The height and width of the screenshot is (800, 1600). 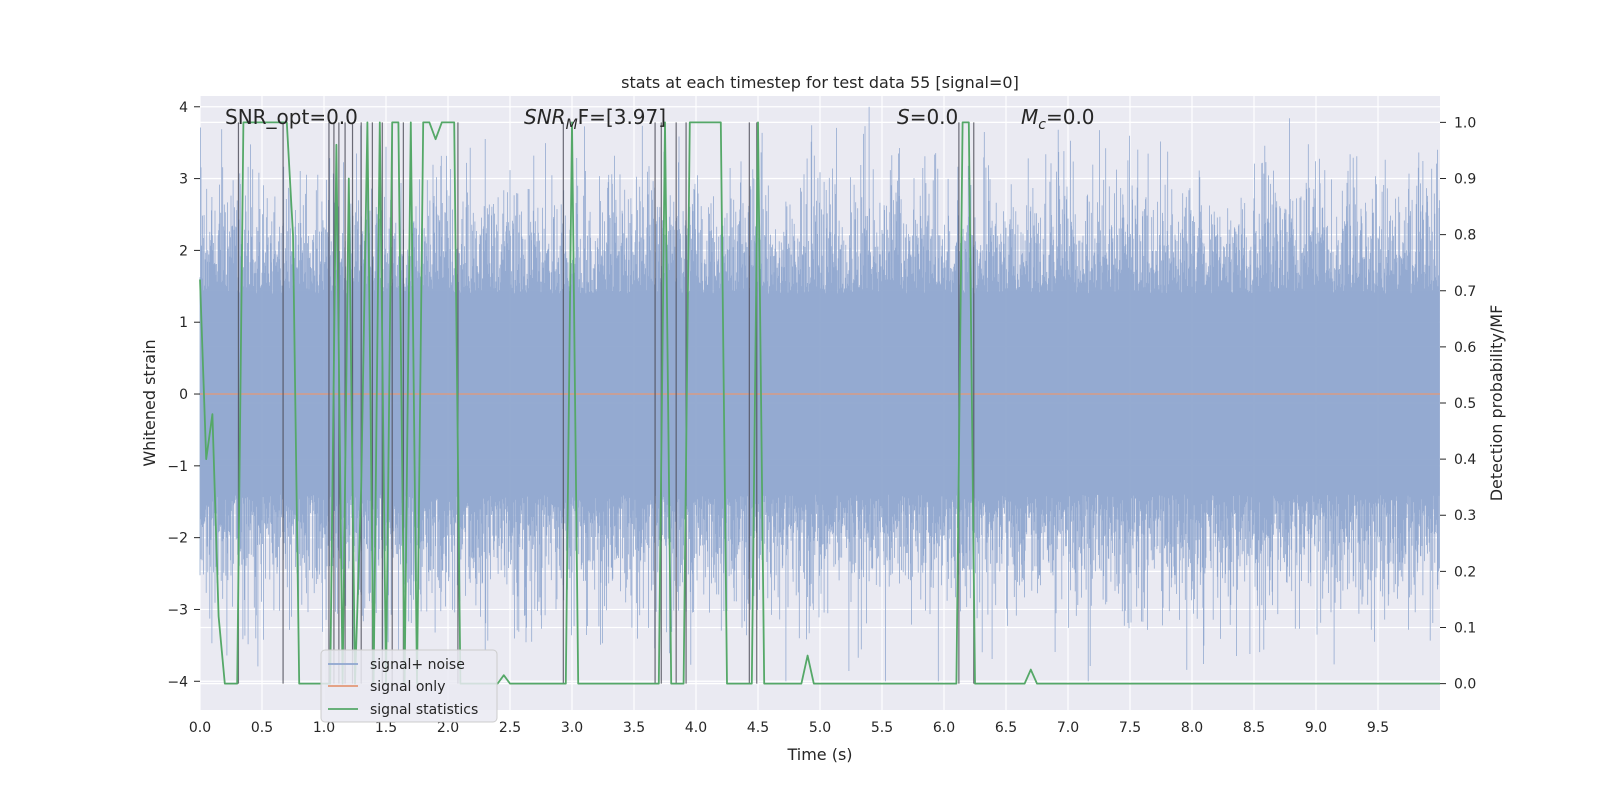 I want to click on y2-axis-ticks: 1.0 0.9 0.8 0.7 0.6 0.5 0.4 0.3 0.2 0.1 0.0, so click(x=1458, y=404).